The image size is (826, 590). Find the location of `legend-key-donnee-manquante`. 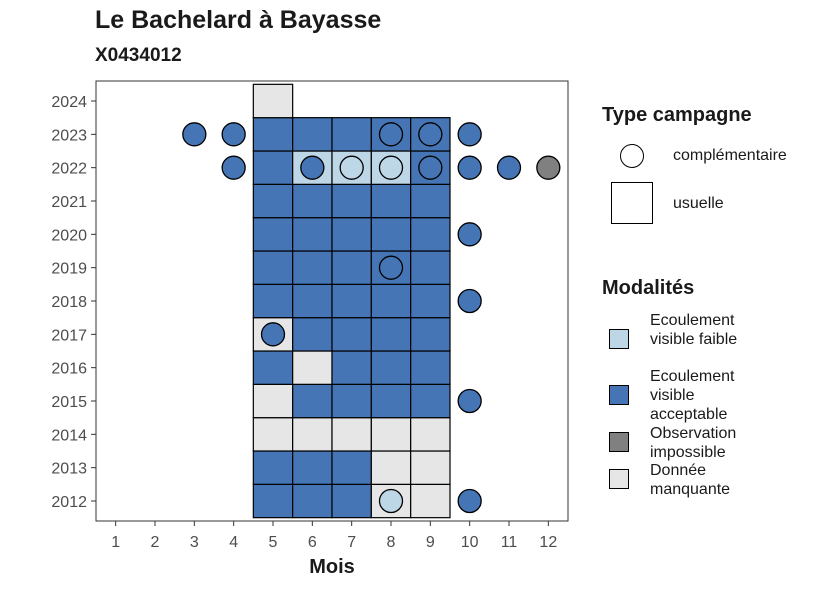

legend-key-donnee-manquante is located at coordinates (619, 479).